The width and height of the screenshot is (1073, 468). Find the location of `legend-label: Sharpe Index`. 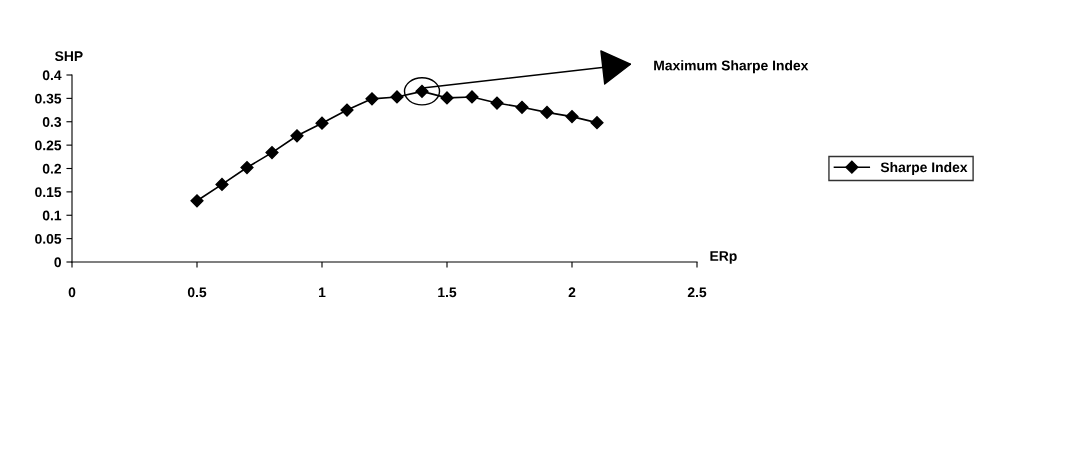

legend-label: Sharpe Index is located at coordinates (924, 168).